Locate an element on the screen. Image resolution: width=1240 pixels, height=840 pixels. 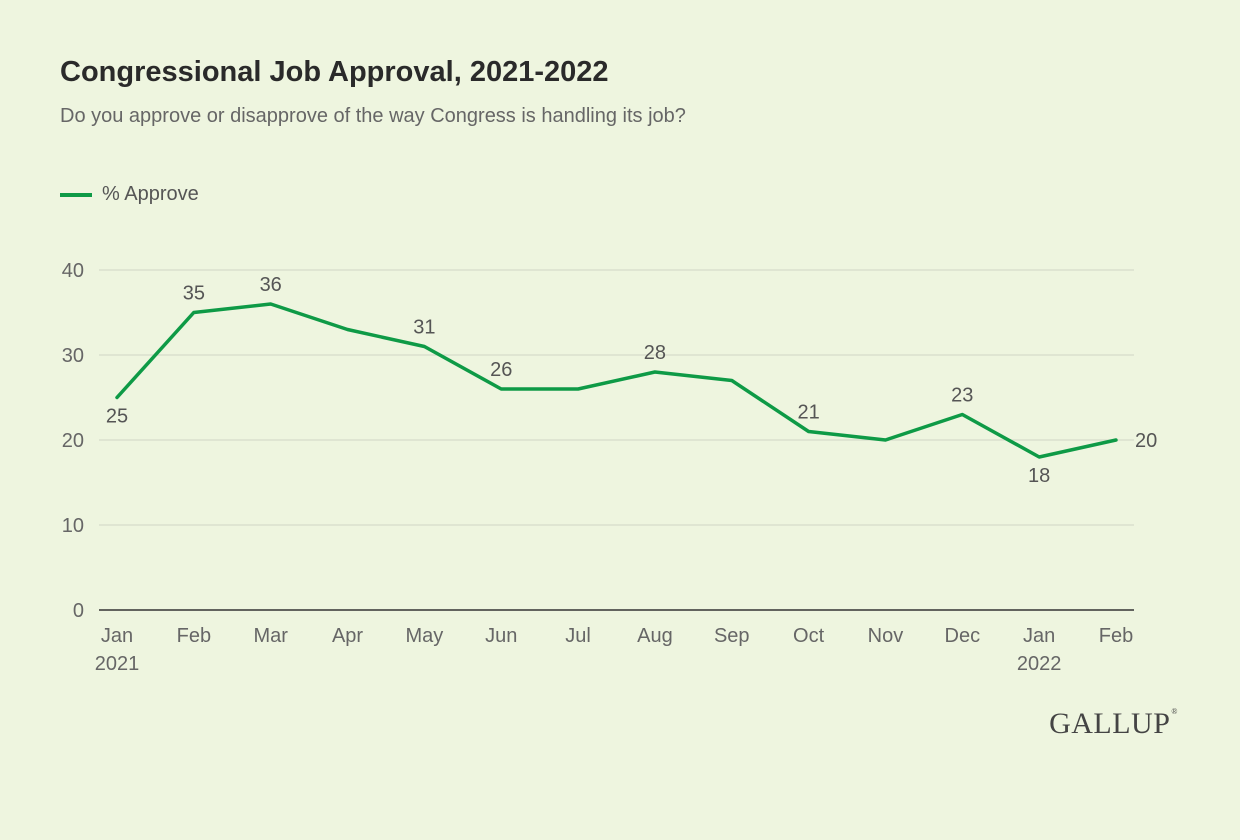
x-tick-label: Mar is located at coordinates (270, 636).